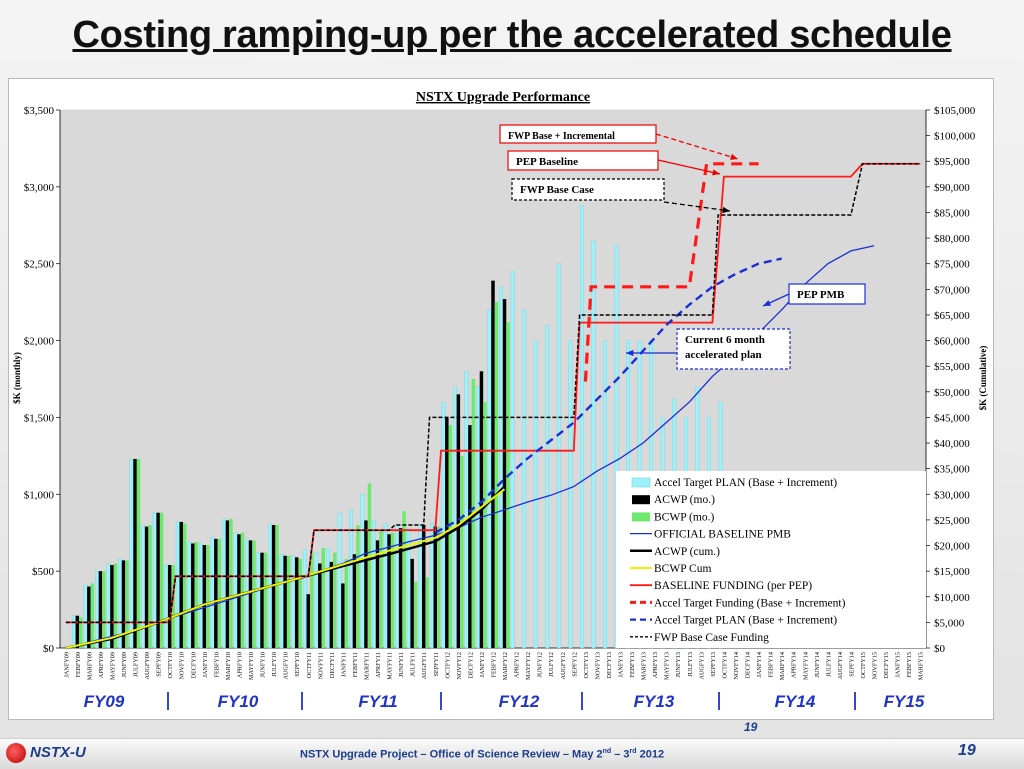 The height and width of the screenshot is (769, 1024). What do you see at coordinates (952, 239) in the screenshot?
I see `y2-tick-label: $80,000` at bounding box center [952, 239].